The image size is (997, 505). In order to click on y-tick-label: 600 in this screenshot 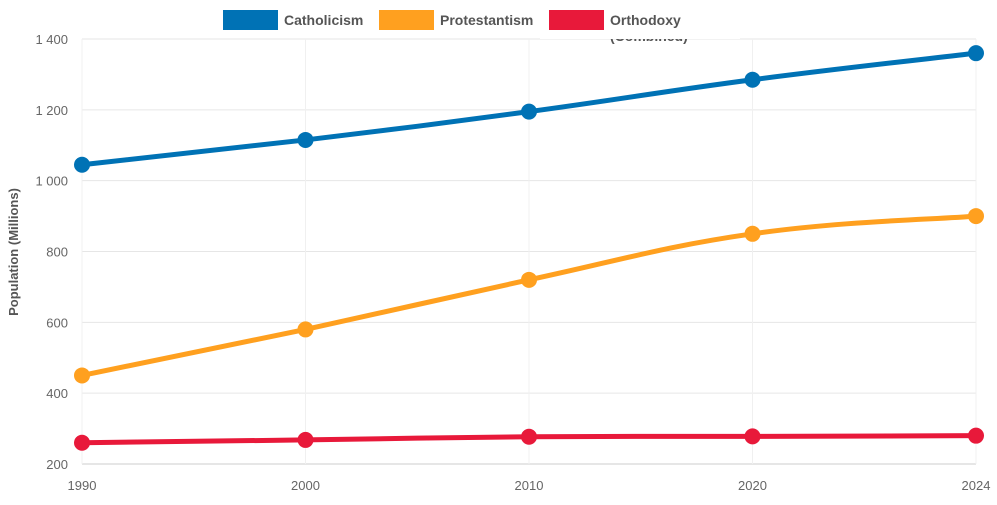, I will do `click(57, 322)`.